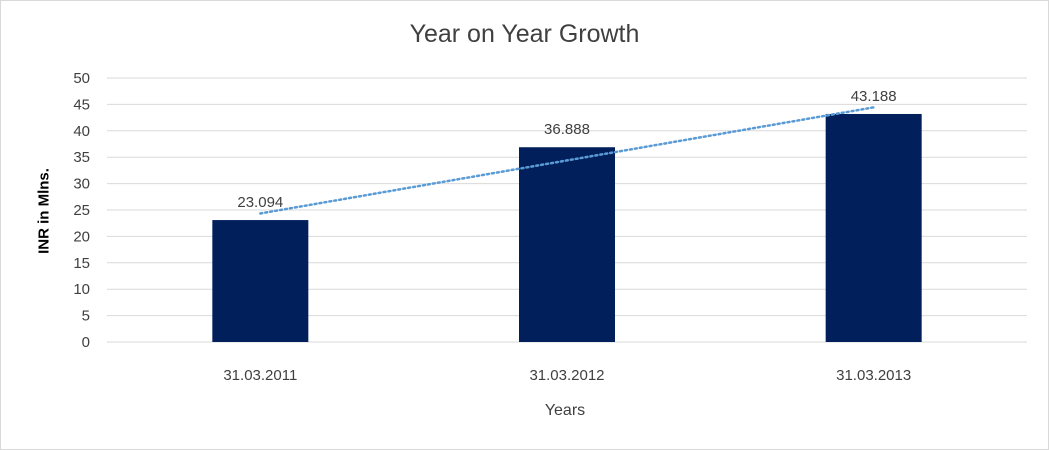  What do you see at coordinates (260, 375) in the screenshot?
I see `x-tick-label: 31.03.2011` at bounding box center [260, 375].